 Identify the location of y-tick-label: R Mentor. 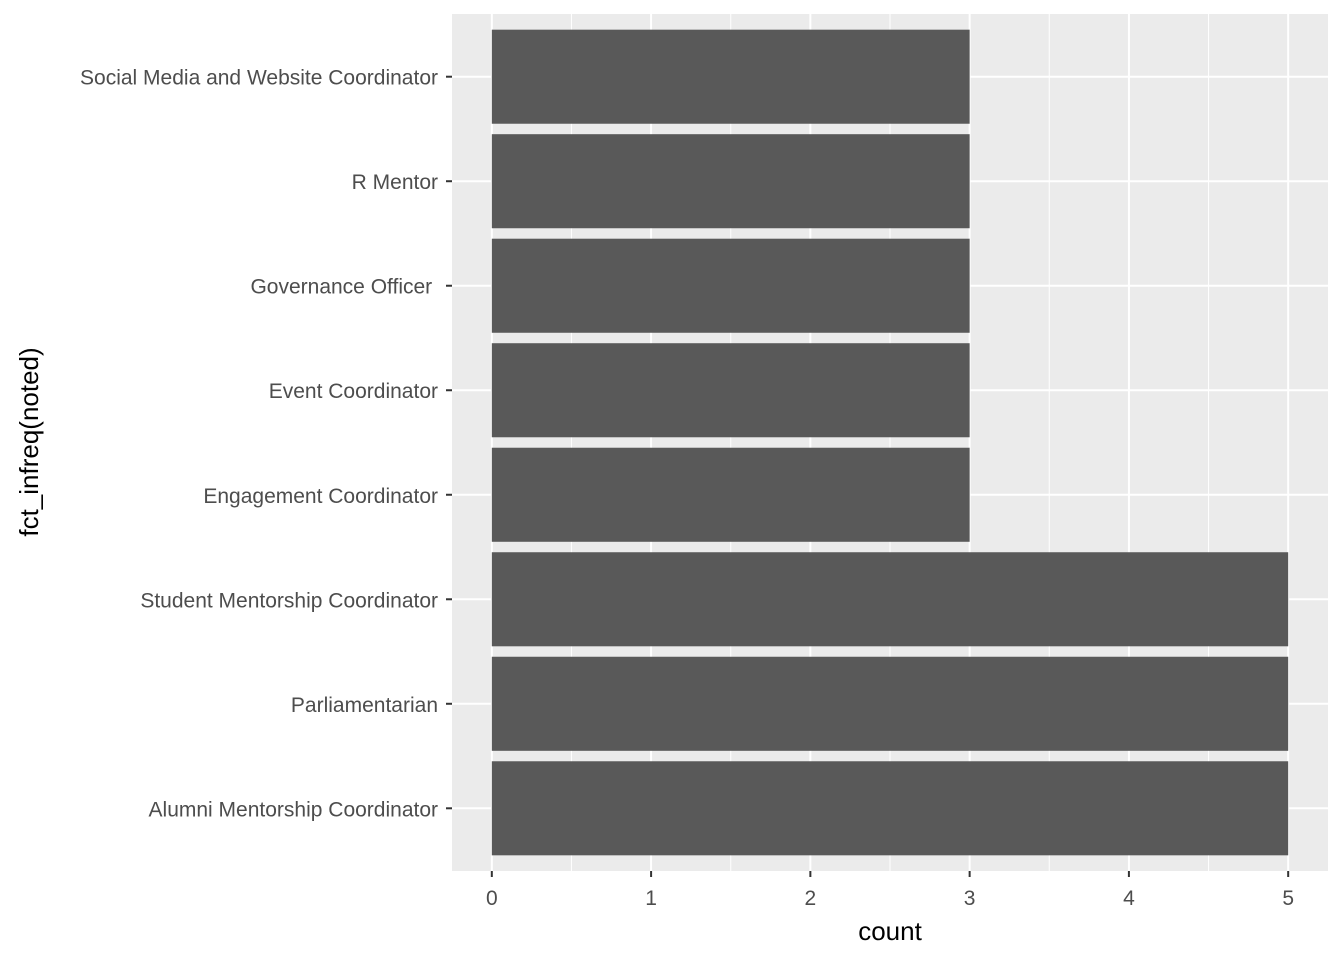
(395, 182).